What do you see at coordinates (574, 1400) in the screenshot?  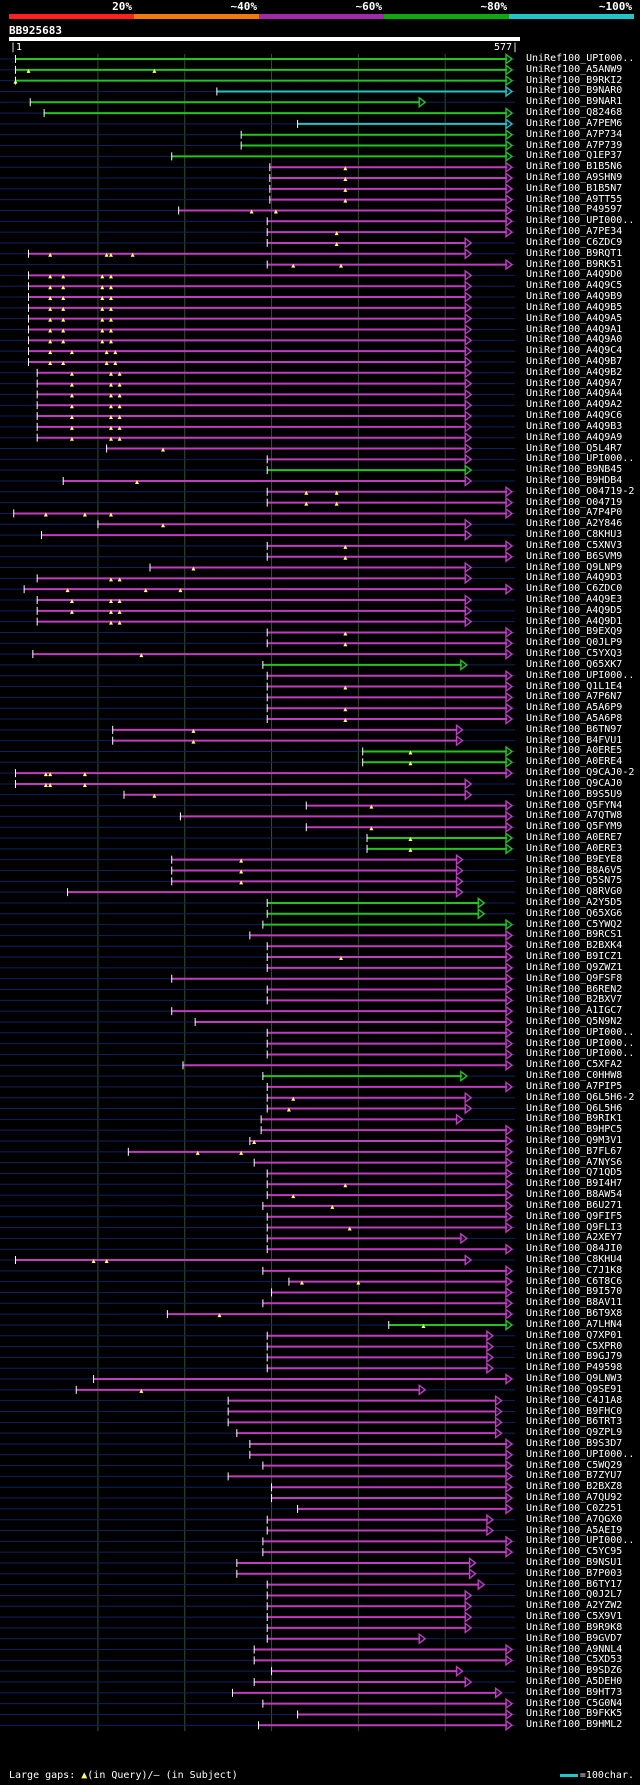 I see `hit-label: UniRef100_C4J1A8` at bounding box center [574, 1400].